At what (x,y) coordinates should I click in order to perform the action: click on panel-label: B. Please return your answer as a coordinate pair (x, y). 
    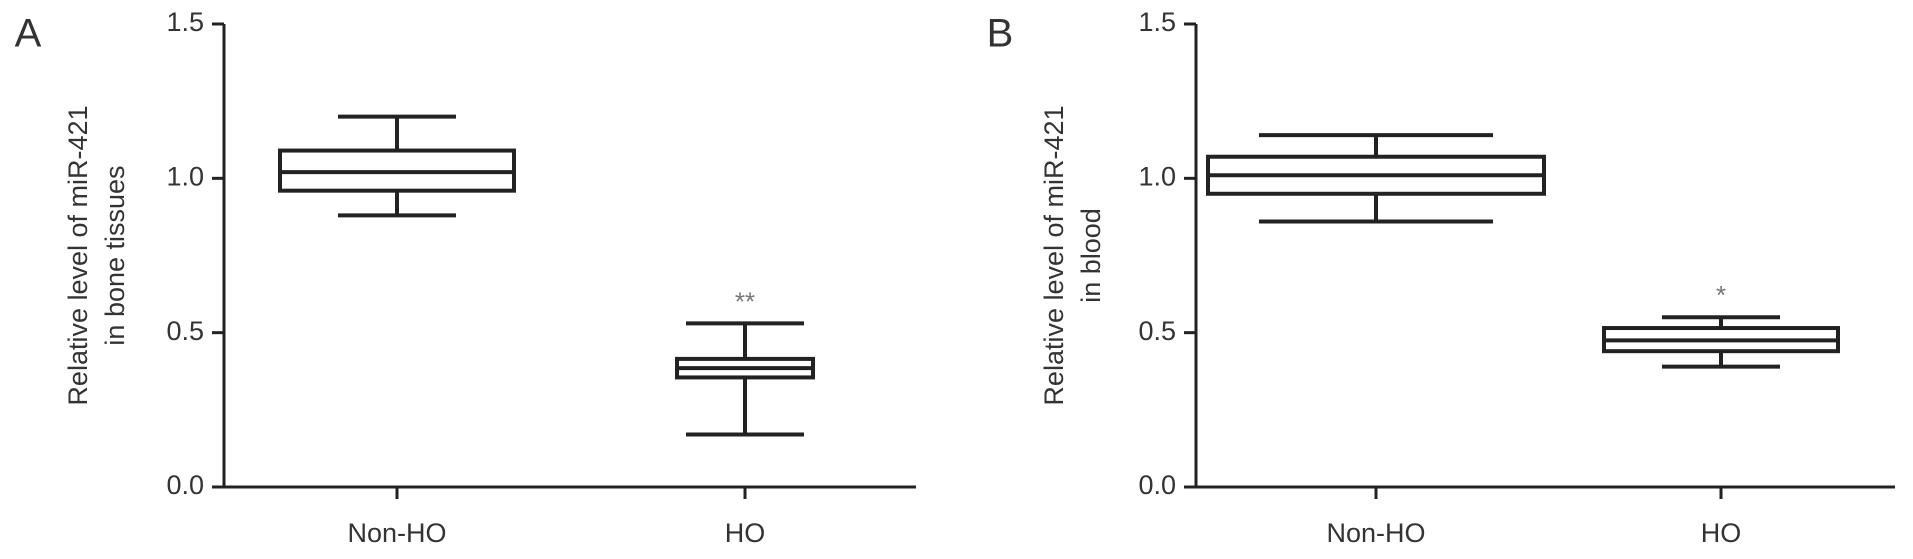
    Looking at the image, I should click on (1000, 34).